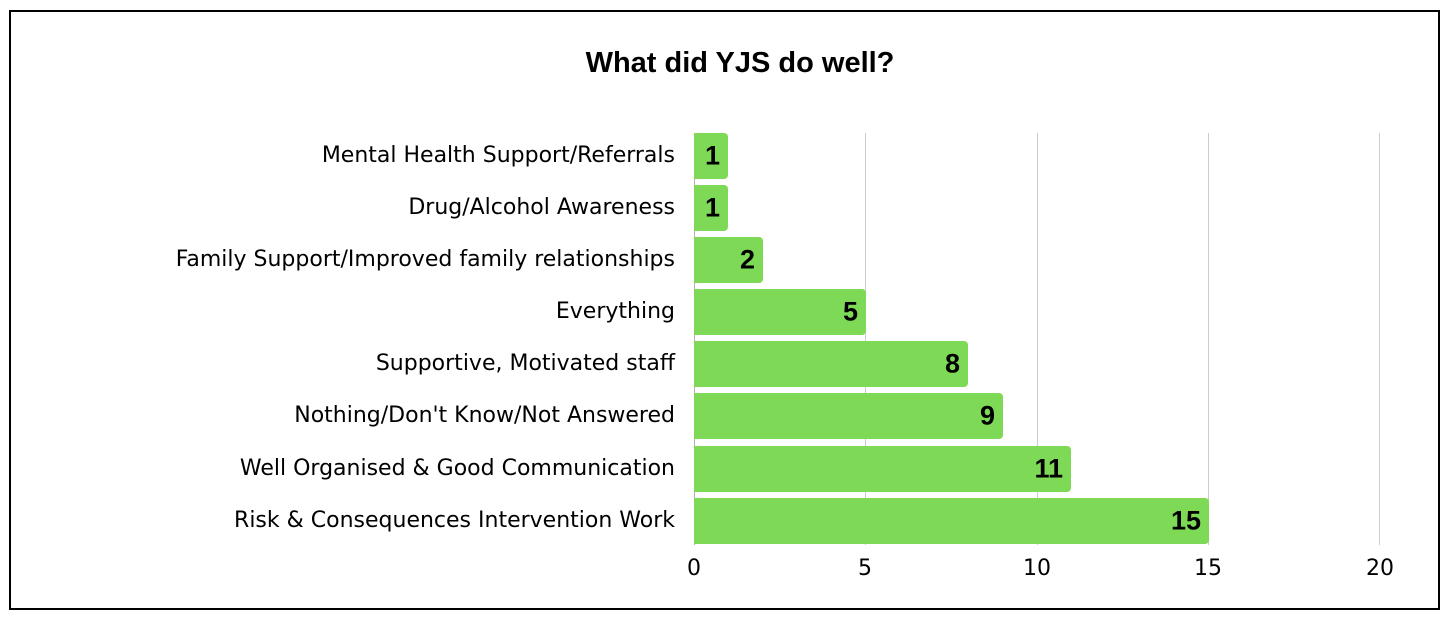  What do you see at coordinates (865, 568) in the screenshot?
I see `x-tick-label: 5` at bounding box center [865, 568].